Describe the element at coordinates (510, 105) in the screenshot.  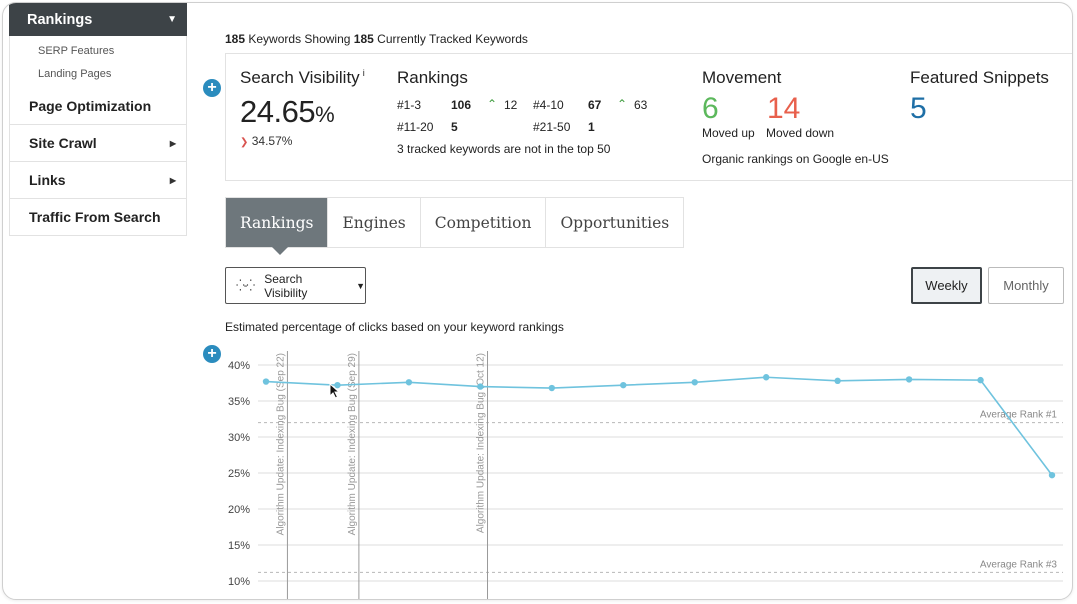
I see `rank-change: 12` at that location.